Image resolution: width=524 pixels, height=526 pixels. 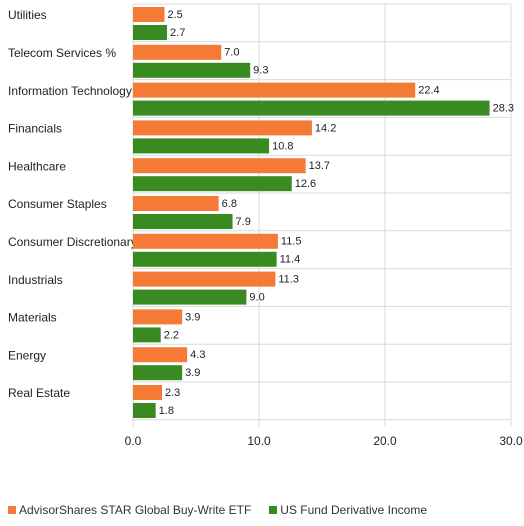 I want to click on data-label-s1-10: 2.3, so click(x=172, y=393).